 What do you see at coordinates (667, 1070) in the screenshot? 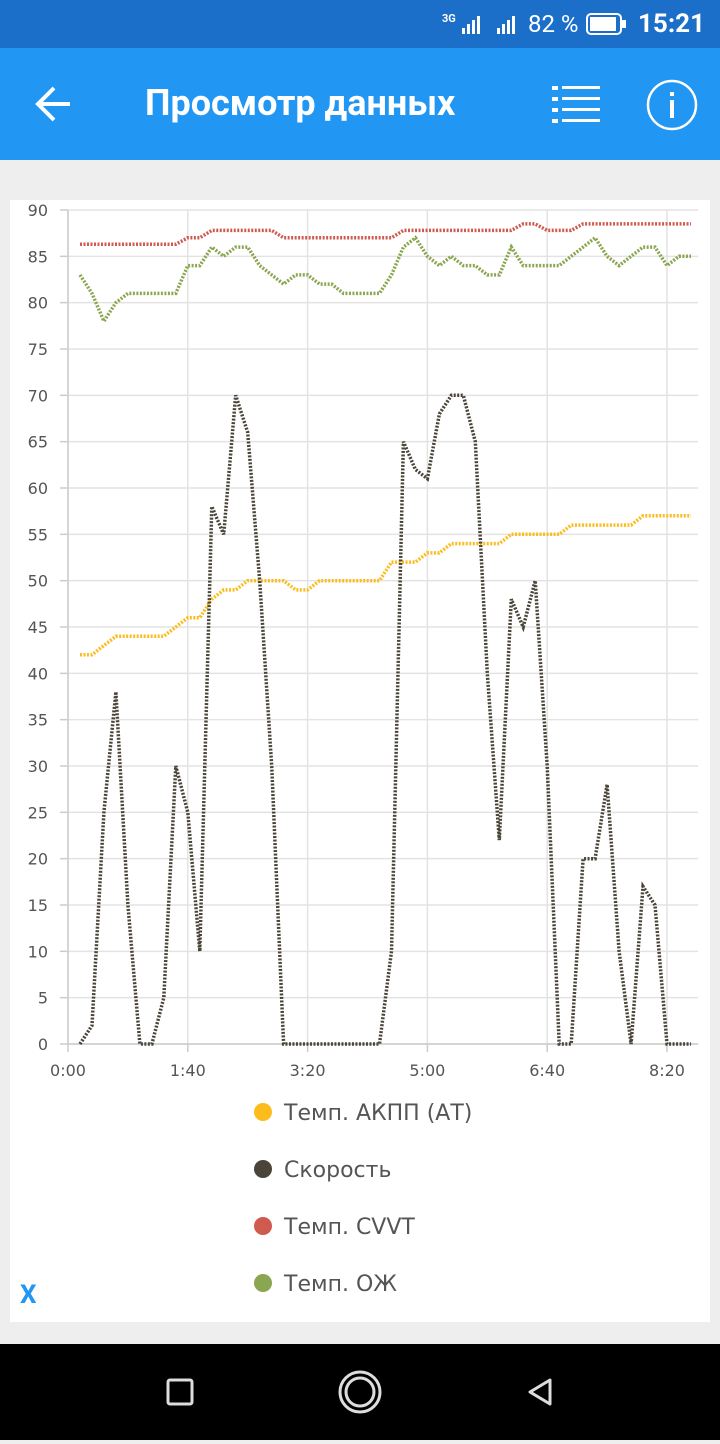
I see `x-tick-label: 8:20` at bounding box center [667, 1070].